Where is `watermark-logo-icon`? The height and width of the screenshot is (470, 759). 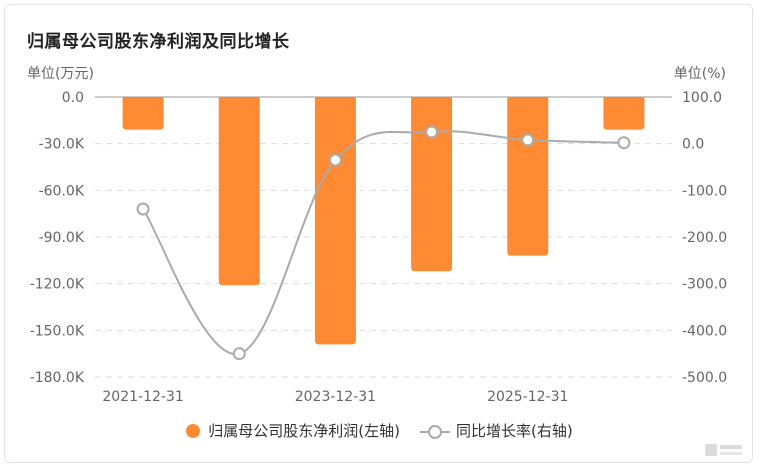
watermark-logo-icon is located at coordinates (725, 451).